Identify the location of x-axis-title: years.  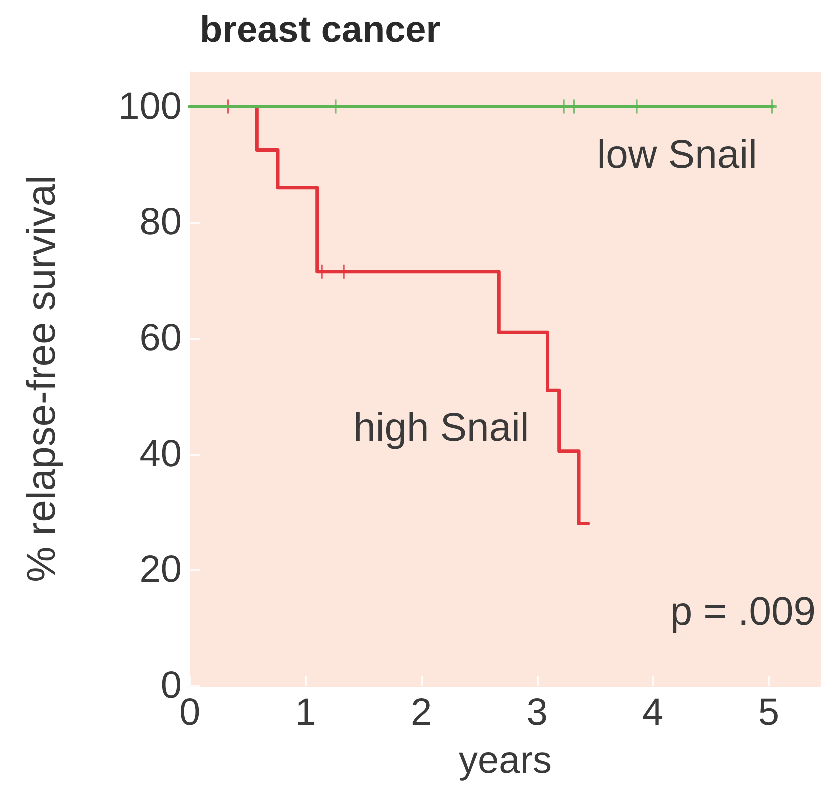
(505, 761).